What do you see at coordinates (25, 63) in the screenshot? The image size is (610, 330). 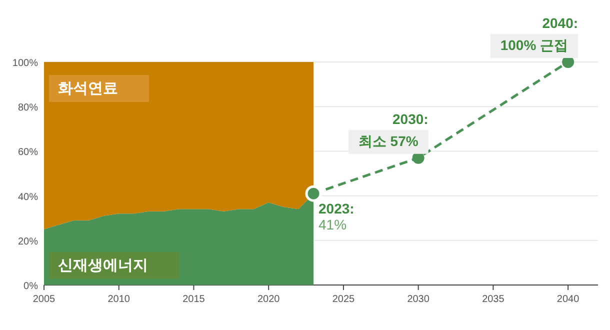 I see `y-tick-label: 100%` at bounding box center [25, 63].